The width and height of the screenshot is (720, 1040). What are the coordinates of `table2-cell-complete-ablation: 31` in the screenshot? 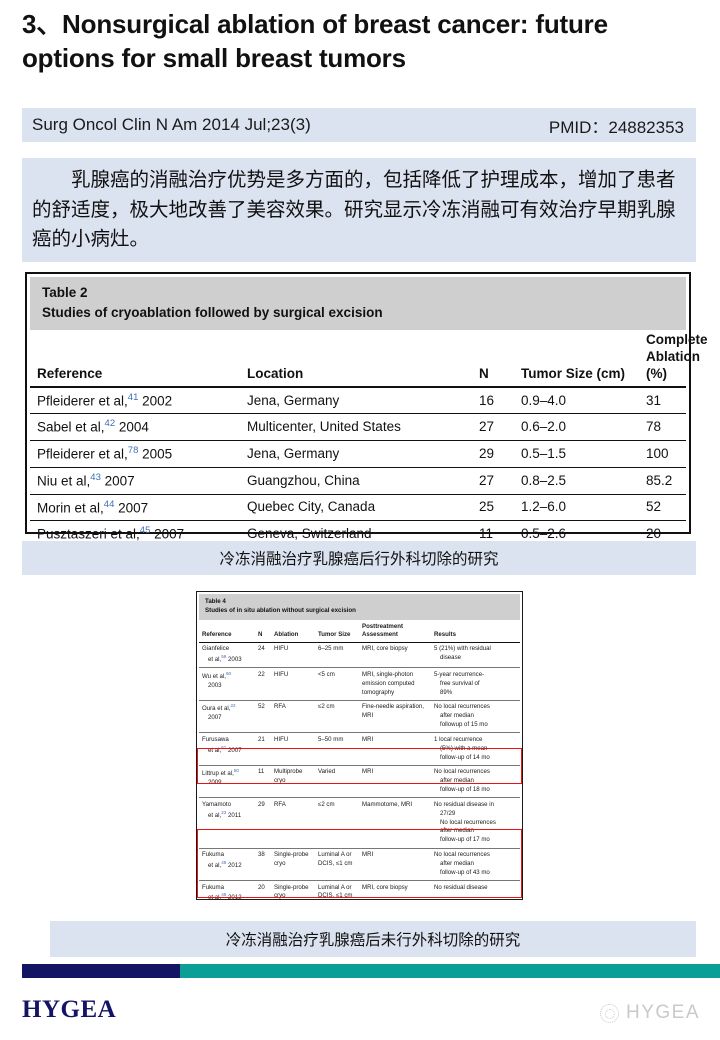 It's located at (662, 400).